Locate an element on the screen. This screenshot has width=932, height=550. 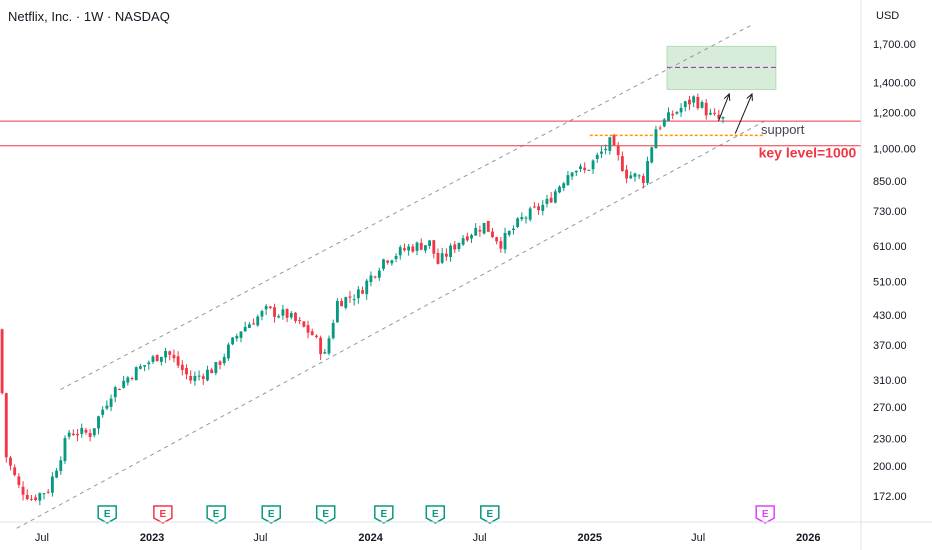
x-tick-label: 2023 is located at coordinates (152, 538).